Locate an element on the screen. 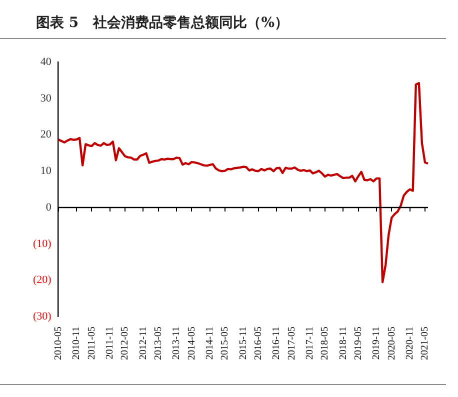  x-tick-label: 2018-11 is located at coordinates (343, 343).